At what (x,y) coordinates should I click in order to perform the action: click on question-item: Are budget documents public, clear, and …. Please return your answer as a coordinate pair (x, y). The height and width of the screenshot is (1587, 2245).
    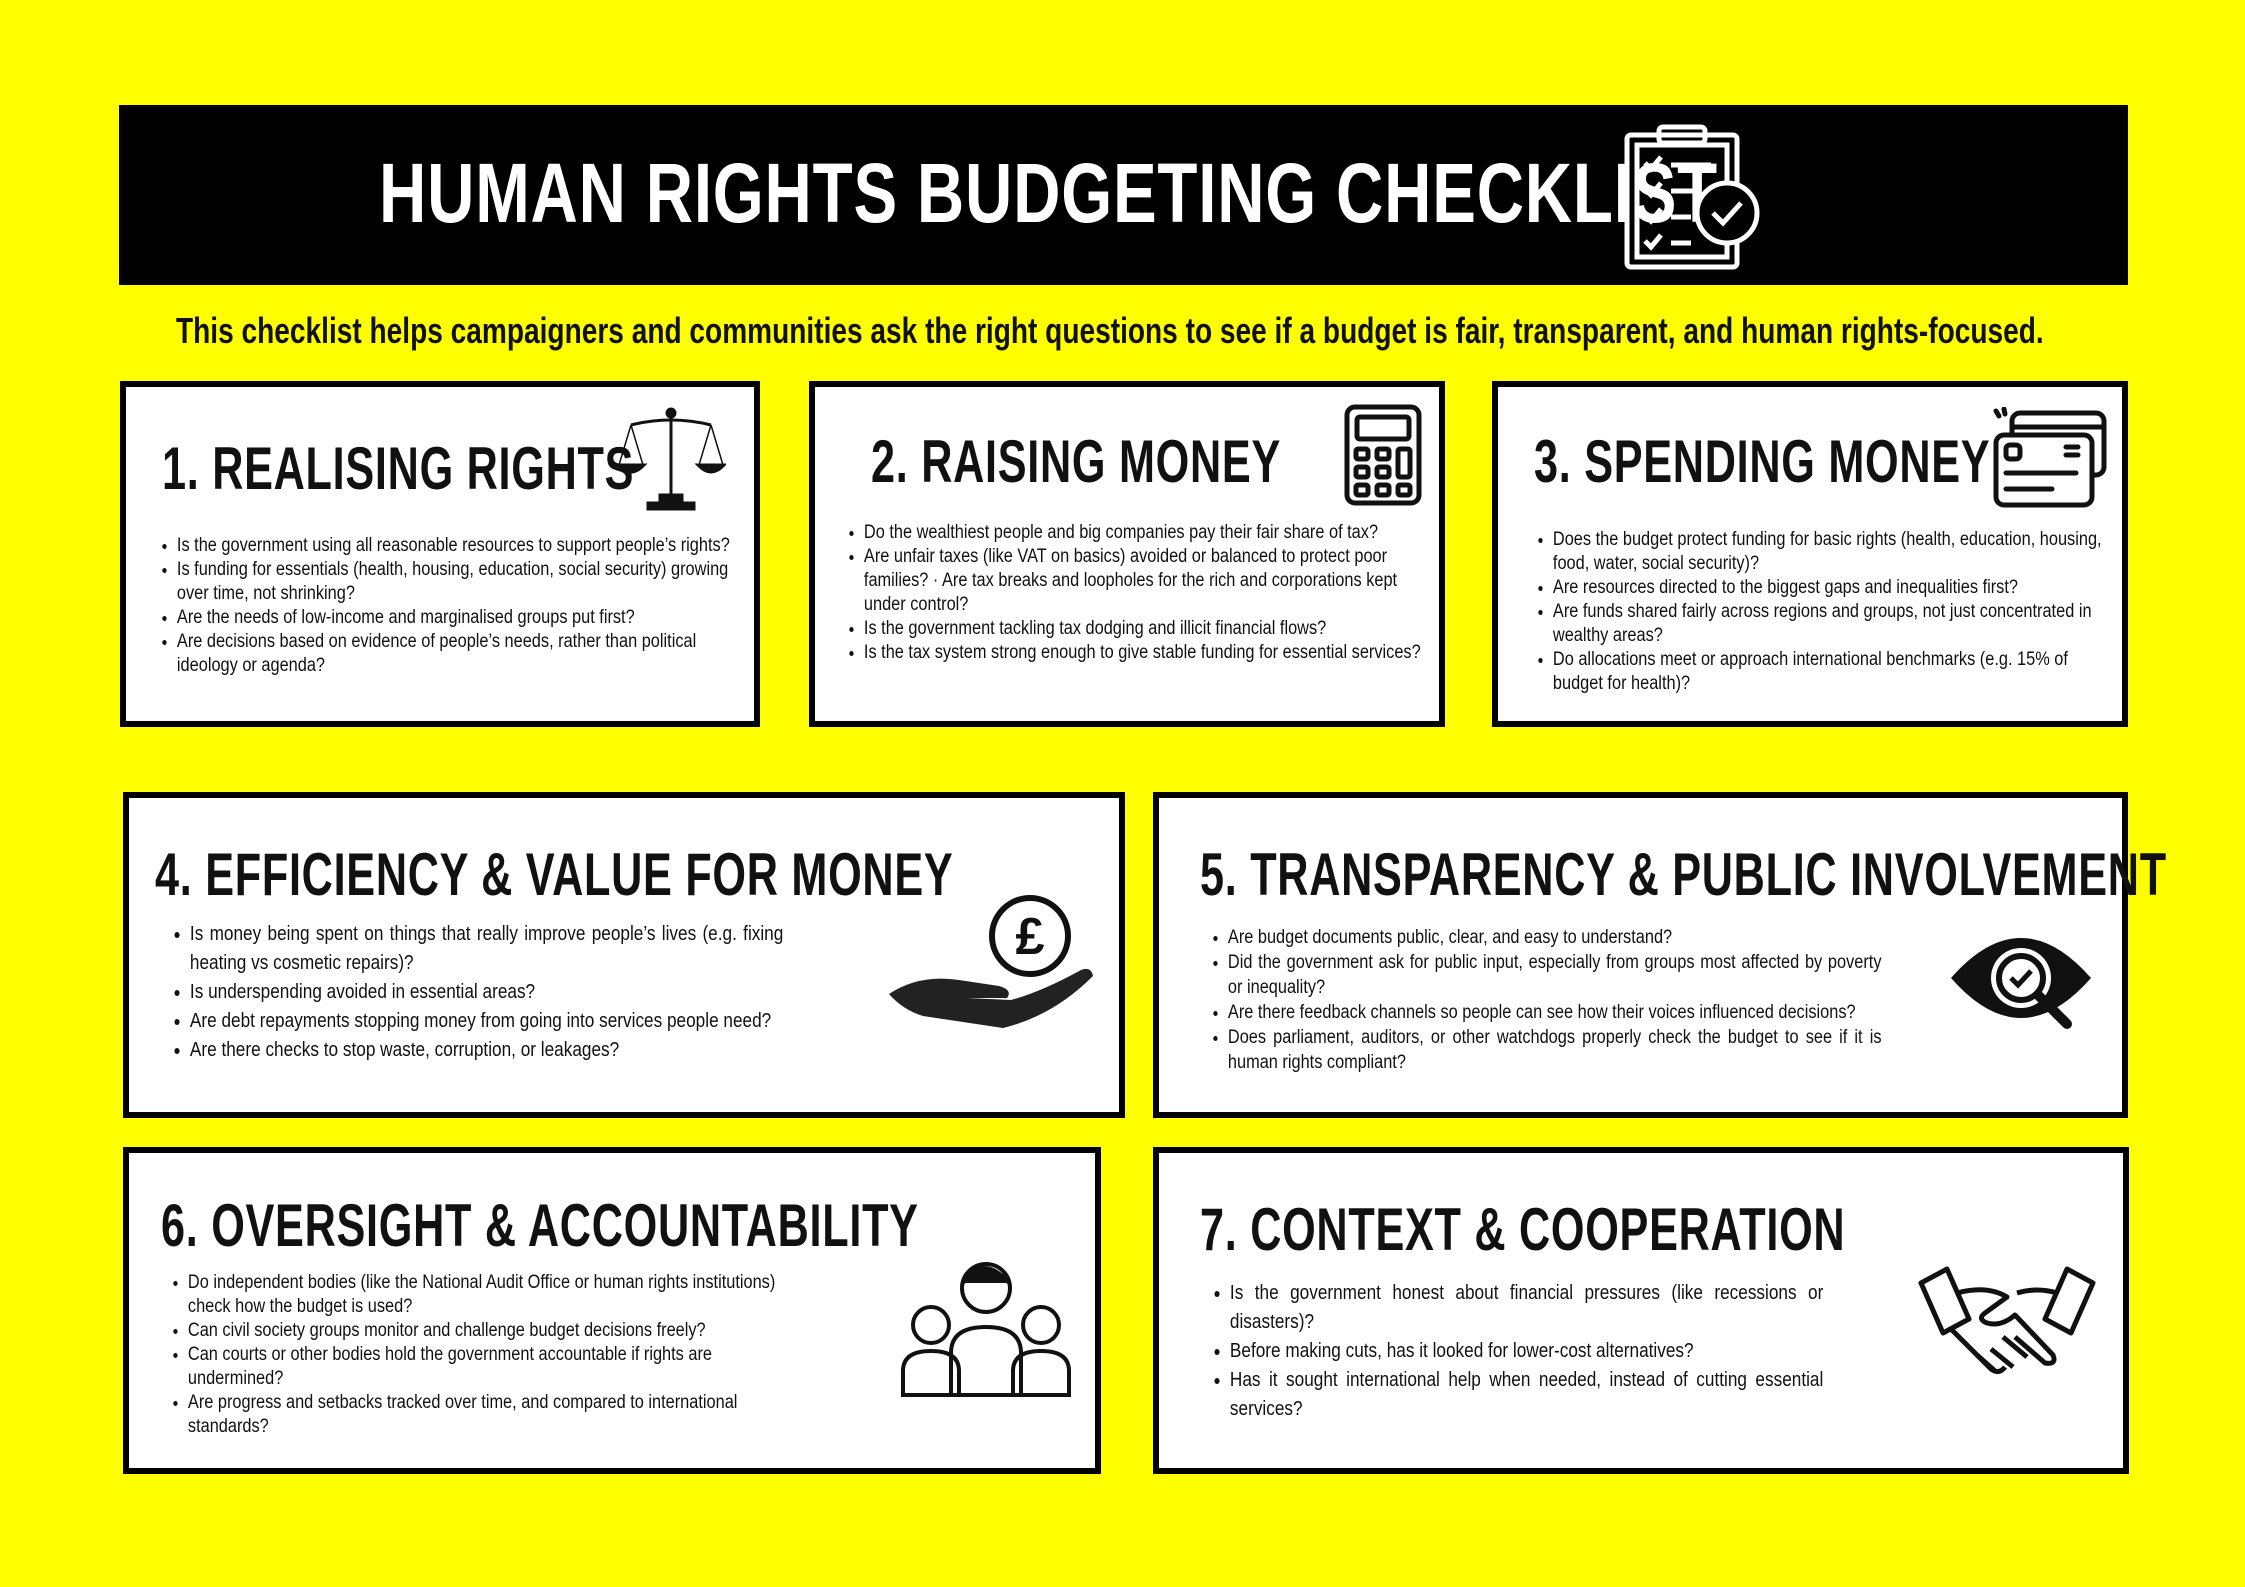
    Looking at the image, I should click on (1555, 937).